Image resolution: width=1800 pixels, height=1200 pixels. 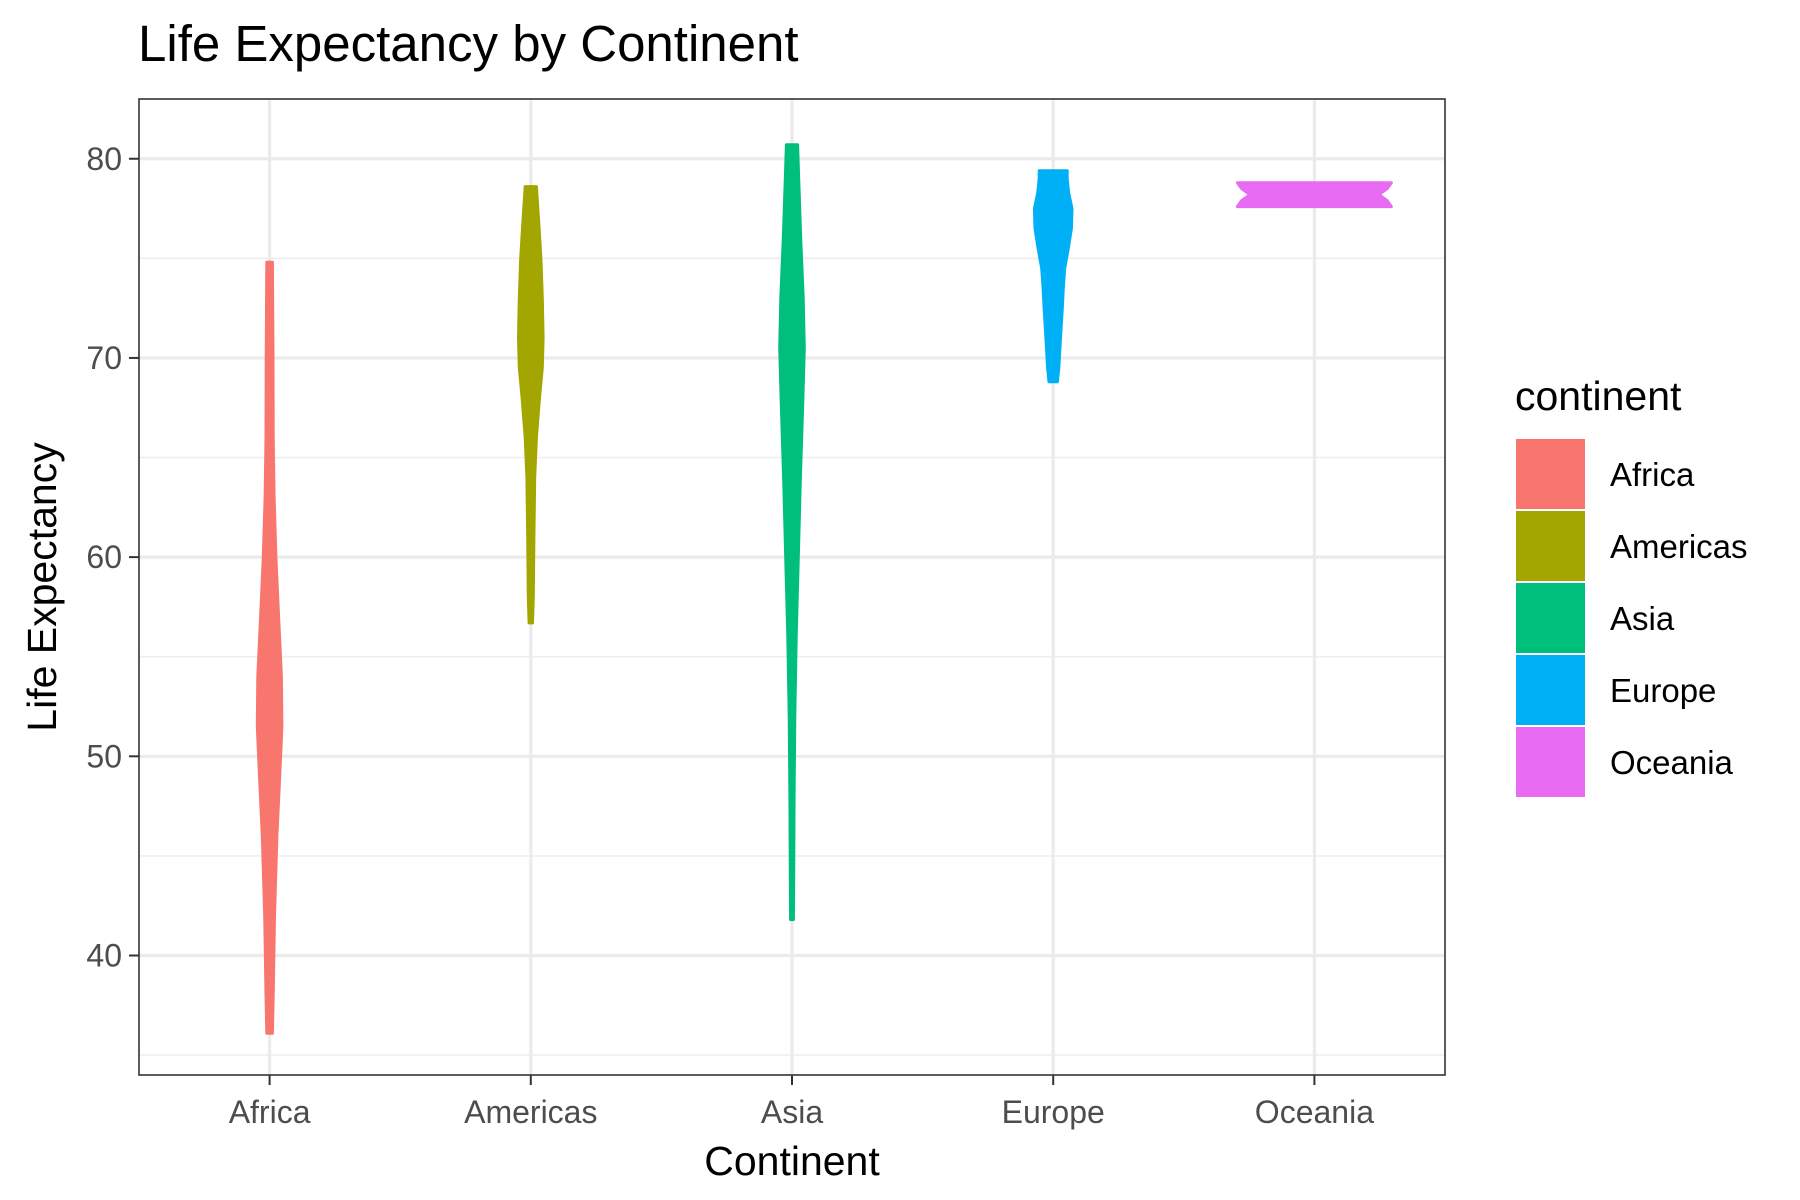 I want to click on violin-europe, so click(x=1053, y=276).